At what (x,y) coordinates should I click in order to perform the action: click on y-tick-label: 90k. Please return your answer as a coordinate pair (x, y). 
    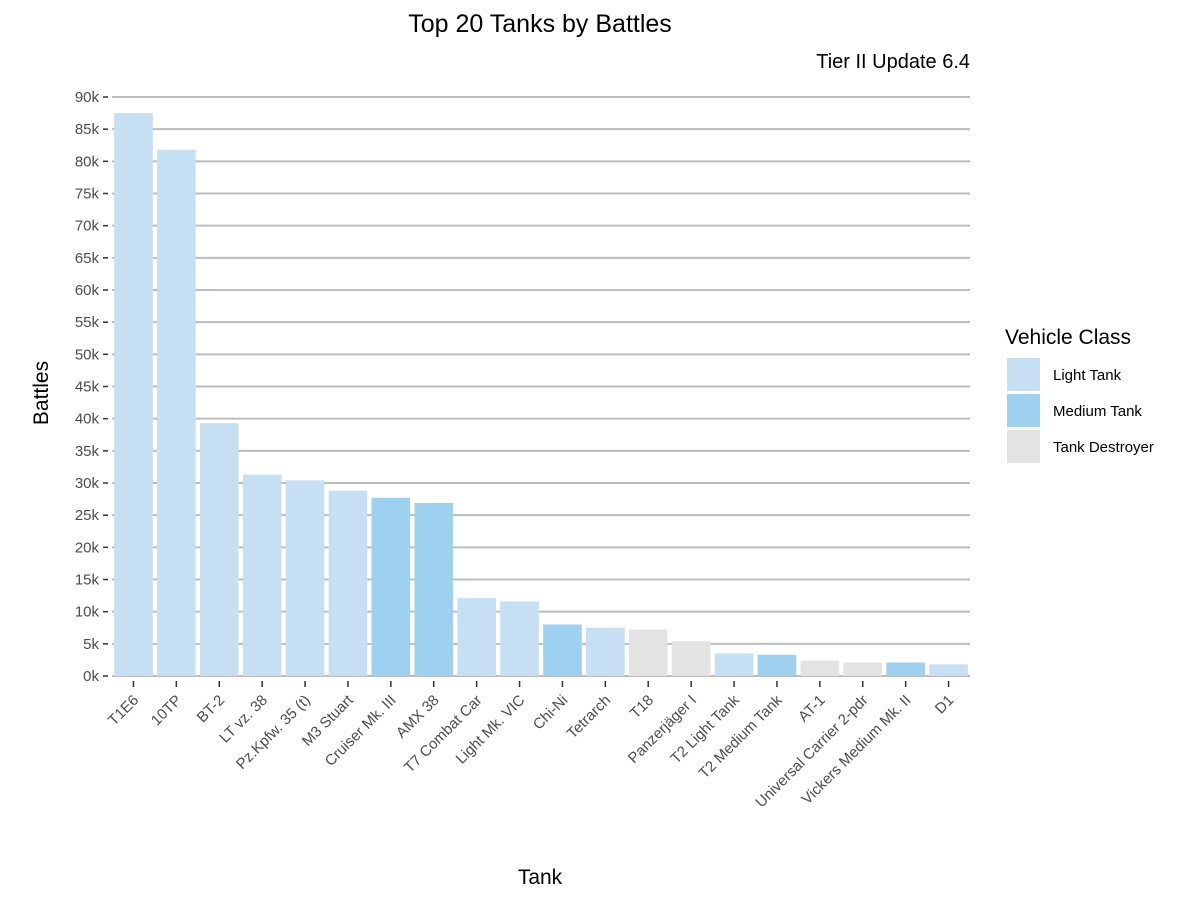
    Looking at the image, I should click on (87, 97).